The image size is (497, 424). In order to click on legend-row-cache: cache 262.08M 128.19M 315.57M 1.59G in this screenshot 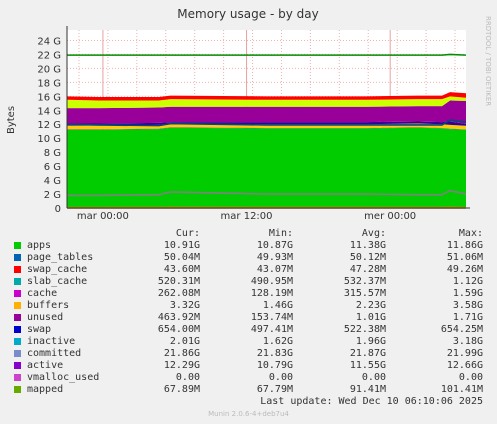, I will do `click(248, 294)`.